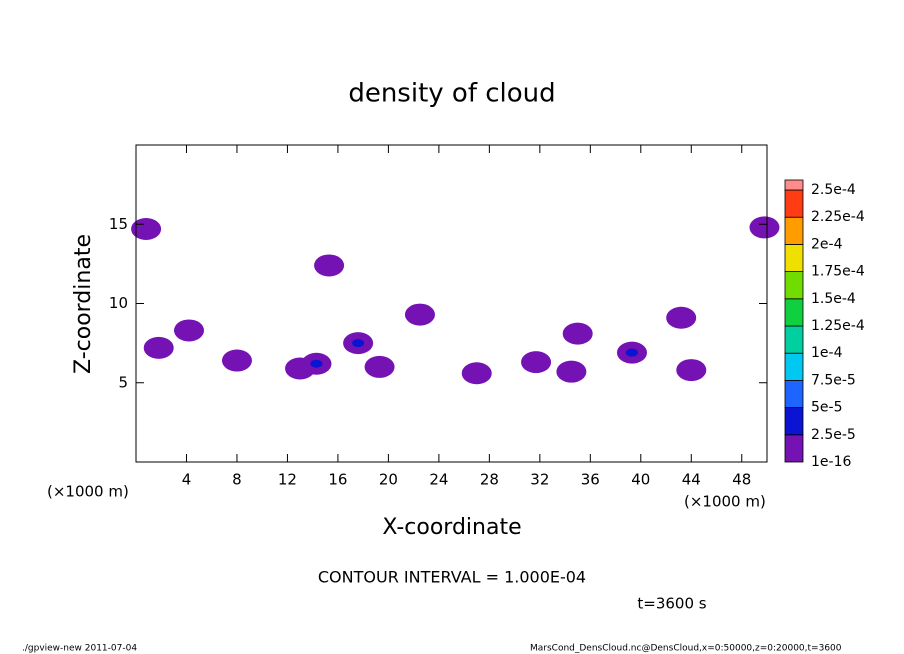  What do you see at coordinates (827, 353) in the screenshot?
I see `colorbar-label: 1e-4` at bounding box center [827, 353].